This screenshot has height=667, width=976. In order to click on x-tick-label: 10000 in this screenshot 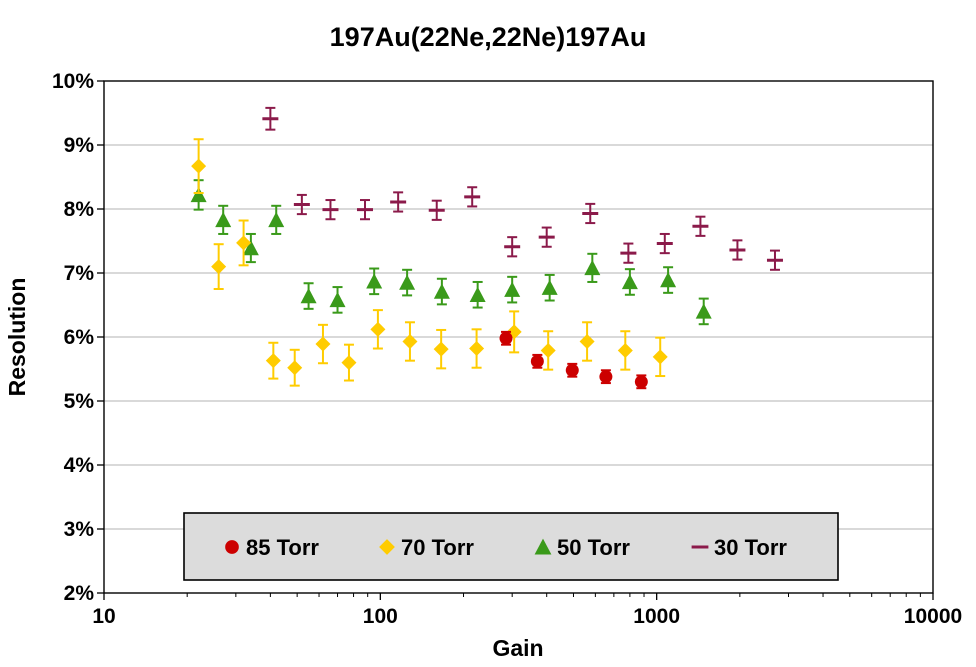, I will do `click(933, 616)`.